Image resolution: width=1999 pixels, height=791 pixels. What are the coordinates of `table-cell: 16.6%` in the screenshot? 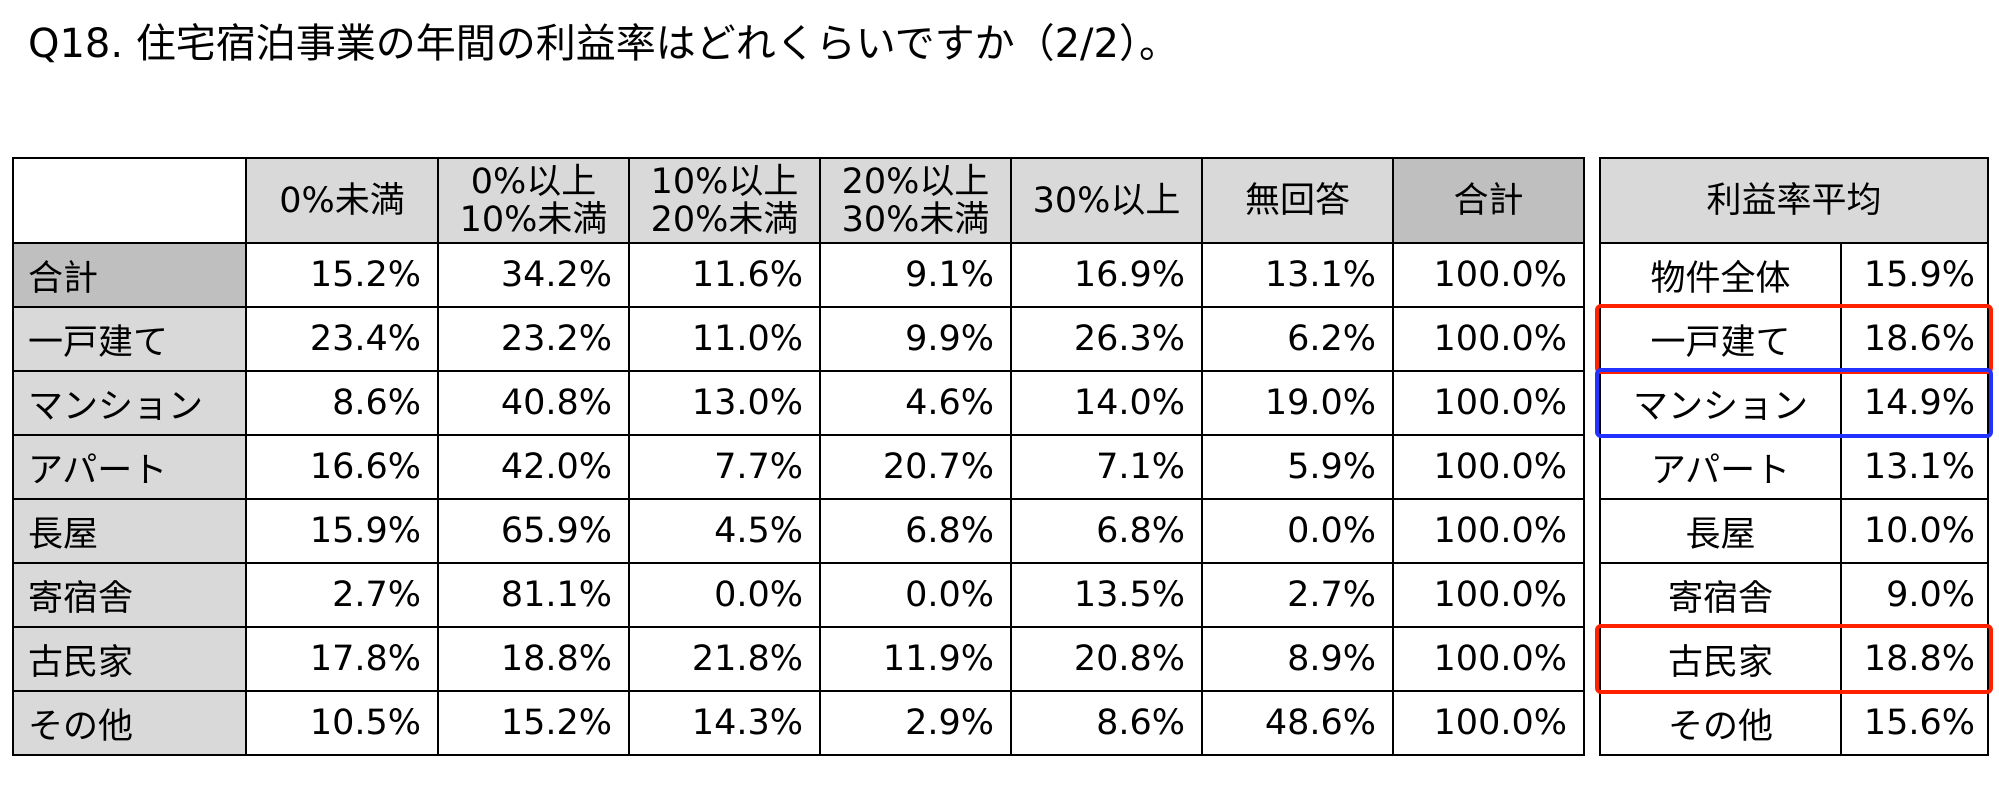 It's located at (342, 467).